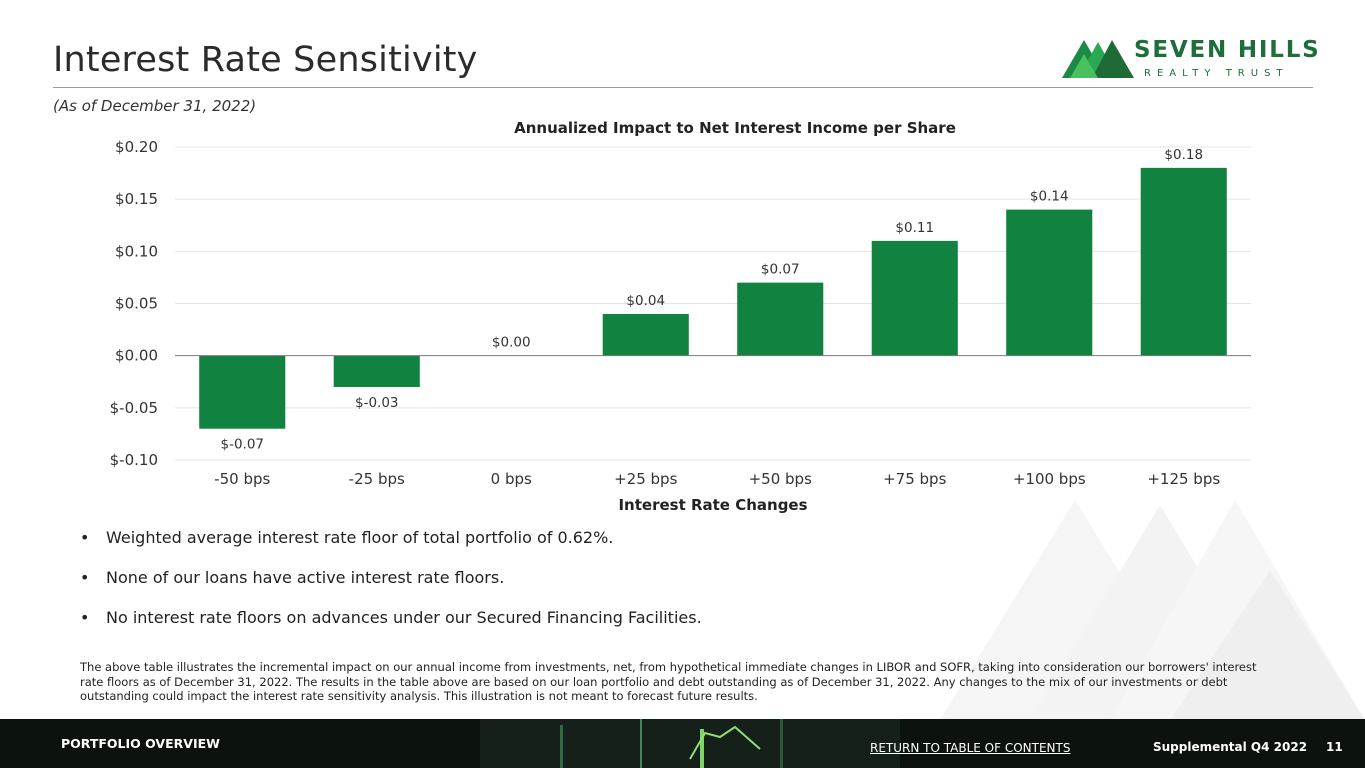 The image size is (1365, 768). I want to click on company-logo: SEVEN HILLS REALTY TRUST, so click(1192, 59).